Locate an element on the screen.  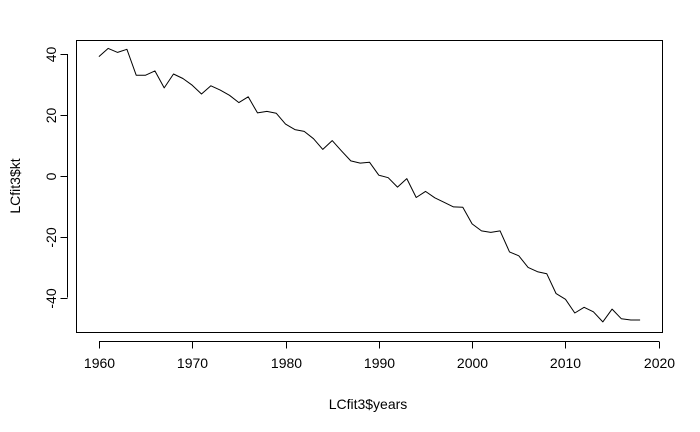
y-axis-label: LCfit3$kt is located at coordinates (15, 185).